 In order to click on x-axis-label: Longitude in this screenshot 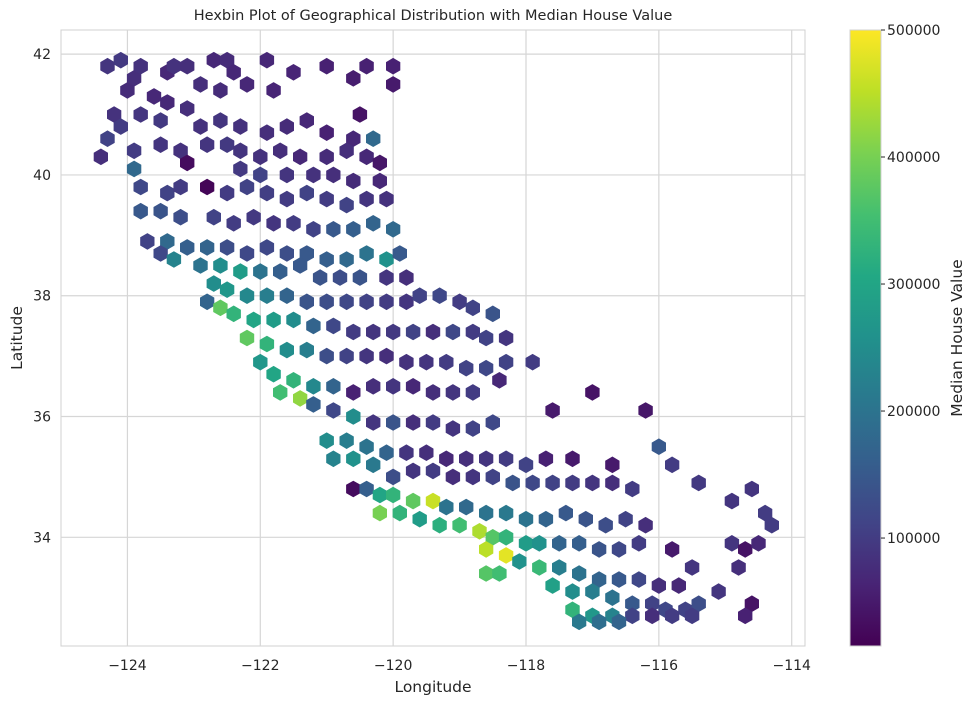, I will do `click(432, 687)`.